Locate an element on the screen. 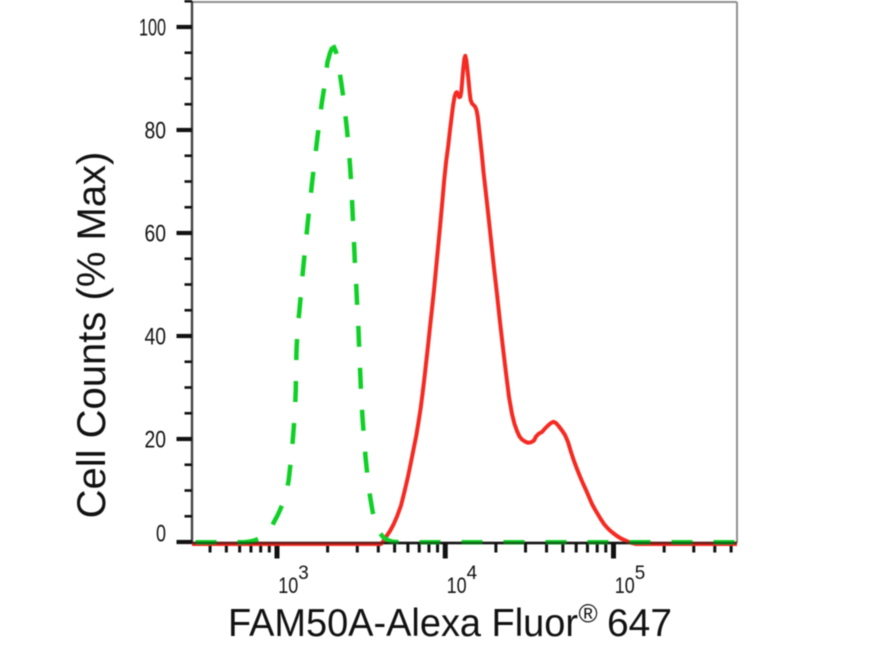 This screenshot has width=888, height=648. svg-text: 5 is located at coordinates (640, 573).